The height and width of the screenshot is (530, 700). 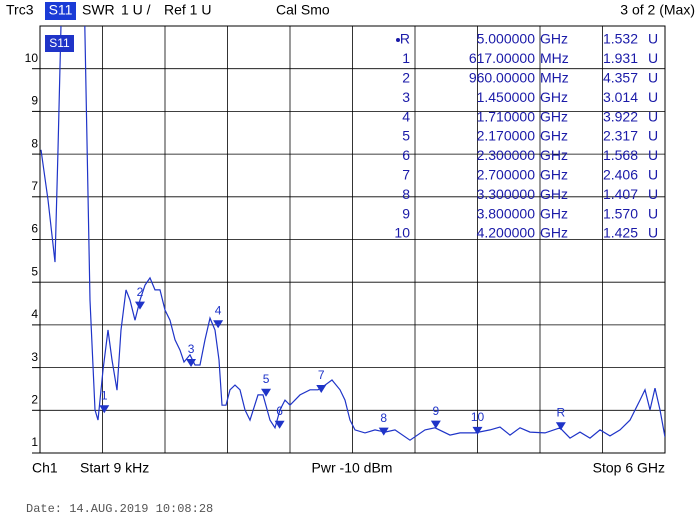 I want to click on marker-stimulus: 3.800000, so click(x=506, y=213).